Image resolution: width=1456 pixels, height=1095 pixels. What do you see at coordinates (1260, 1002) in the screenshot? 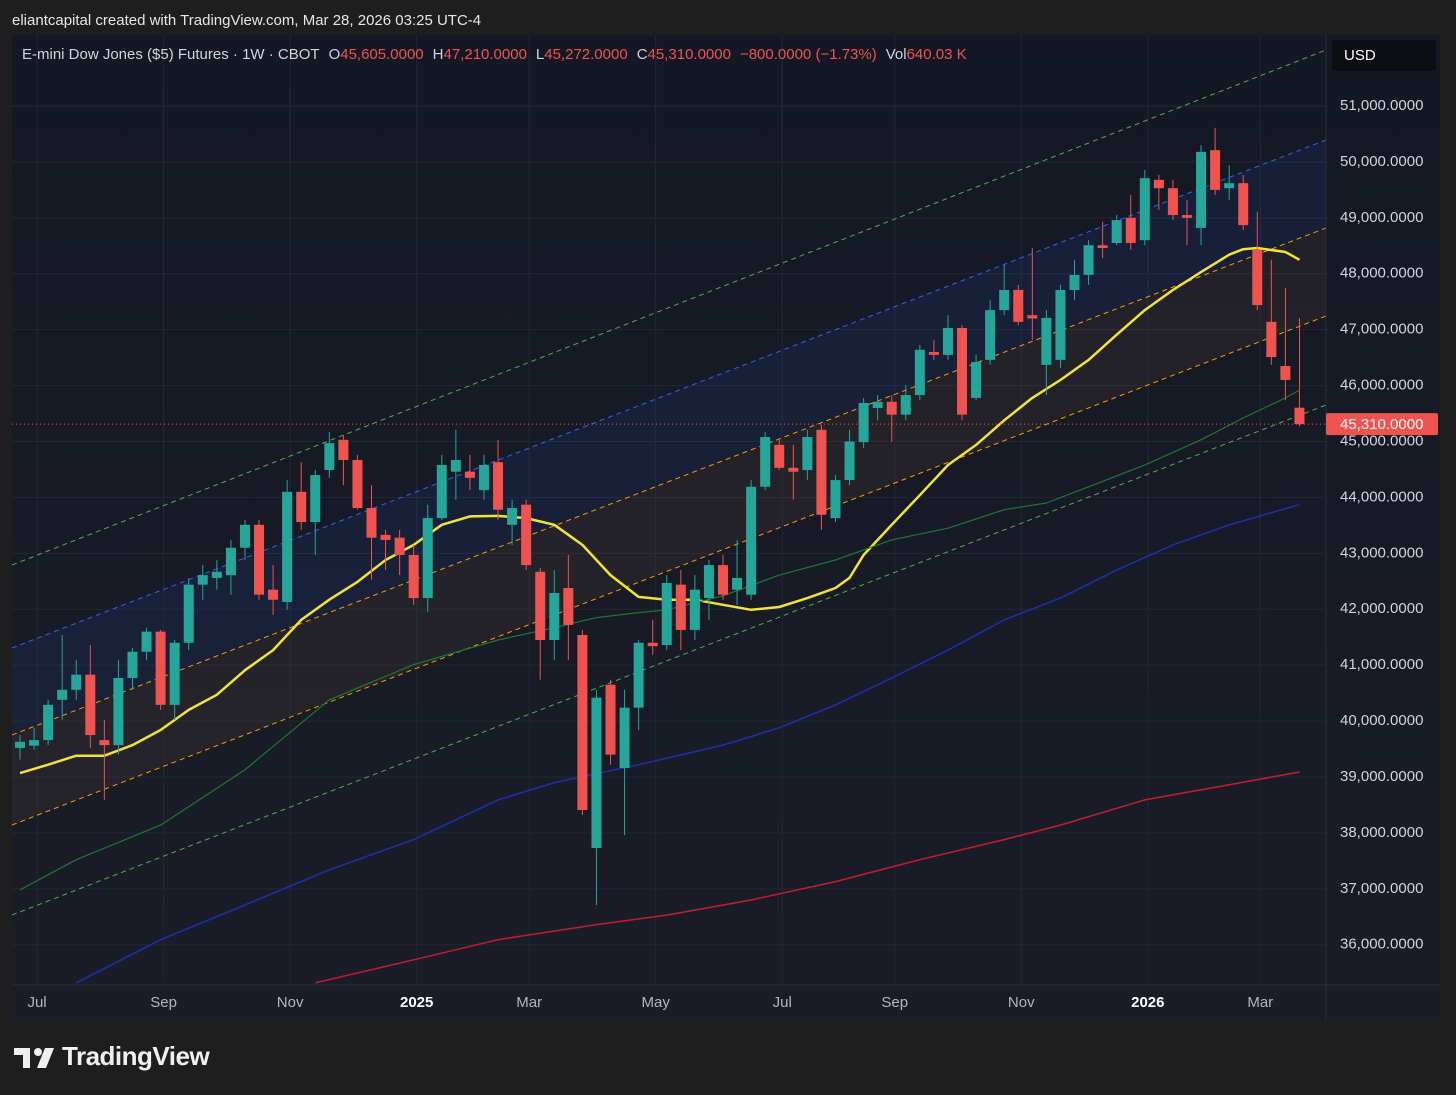
I see `x-tick-label: Mar` at bounding box center [1260, 1002].